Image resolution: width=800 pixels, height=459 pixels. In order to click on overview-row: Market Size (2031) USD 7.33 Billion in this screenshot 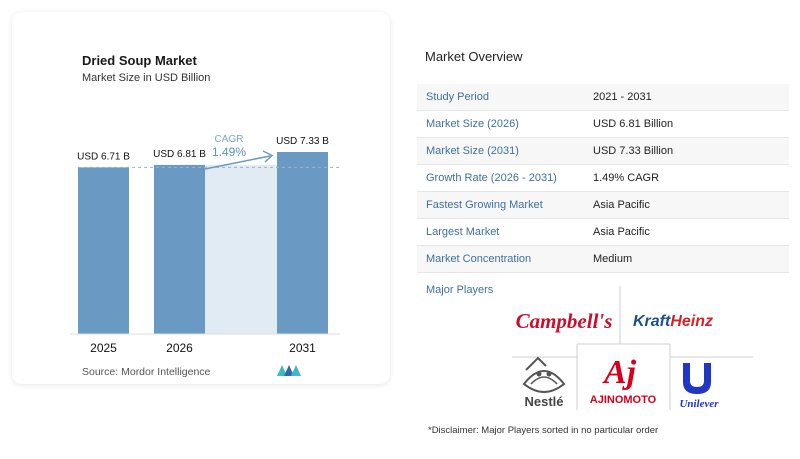, I will do `click(603, 151)`.